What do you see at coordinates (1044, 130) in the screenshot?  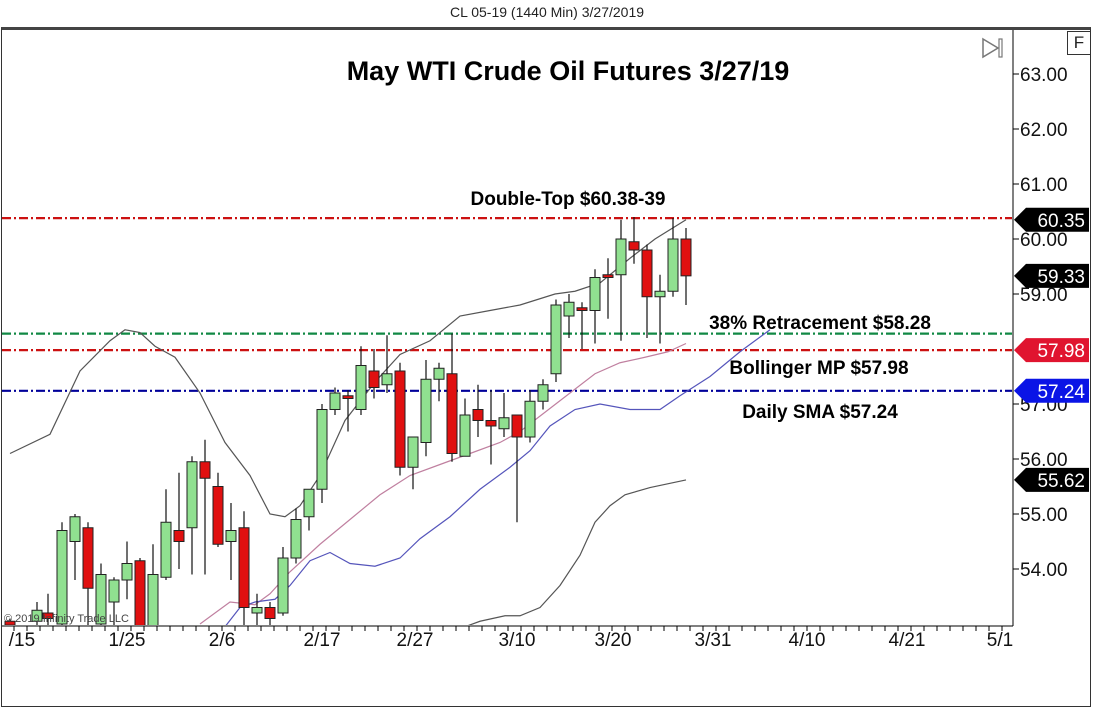 I see `price-tick-label: 62.00` at bounding box center [1044, 130].